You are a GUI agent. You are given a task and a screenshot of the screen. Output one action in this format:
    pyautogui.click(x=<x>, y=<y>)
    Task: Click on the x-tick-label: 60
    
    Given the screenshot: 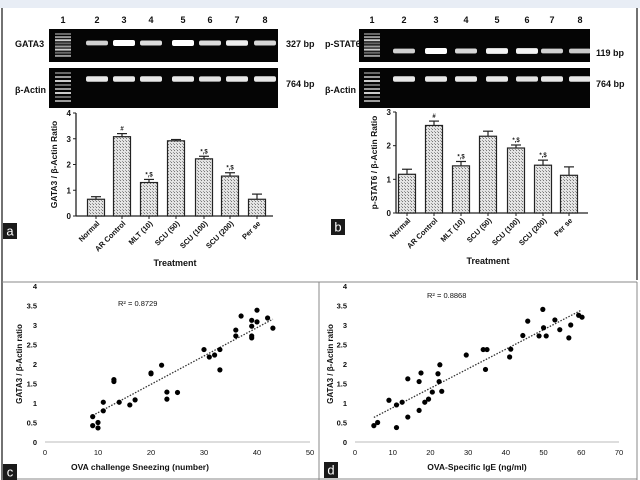 What is the action you would take?
    pyautogui.click(x=581, y=452)
    